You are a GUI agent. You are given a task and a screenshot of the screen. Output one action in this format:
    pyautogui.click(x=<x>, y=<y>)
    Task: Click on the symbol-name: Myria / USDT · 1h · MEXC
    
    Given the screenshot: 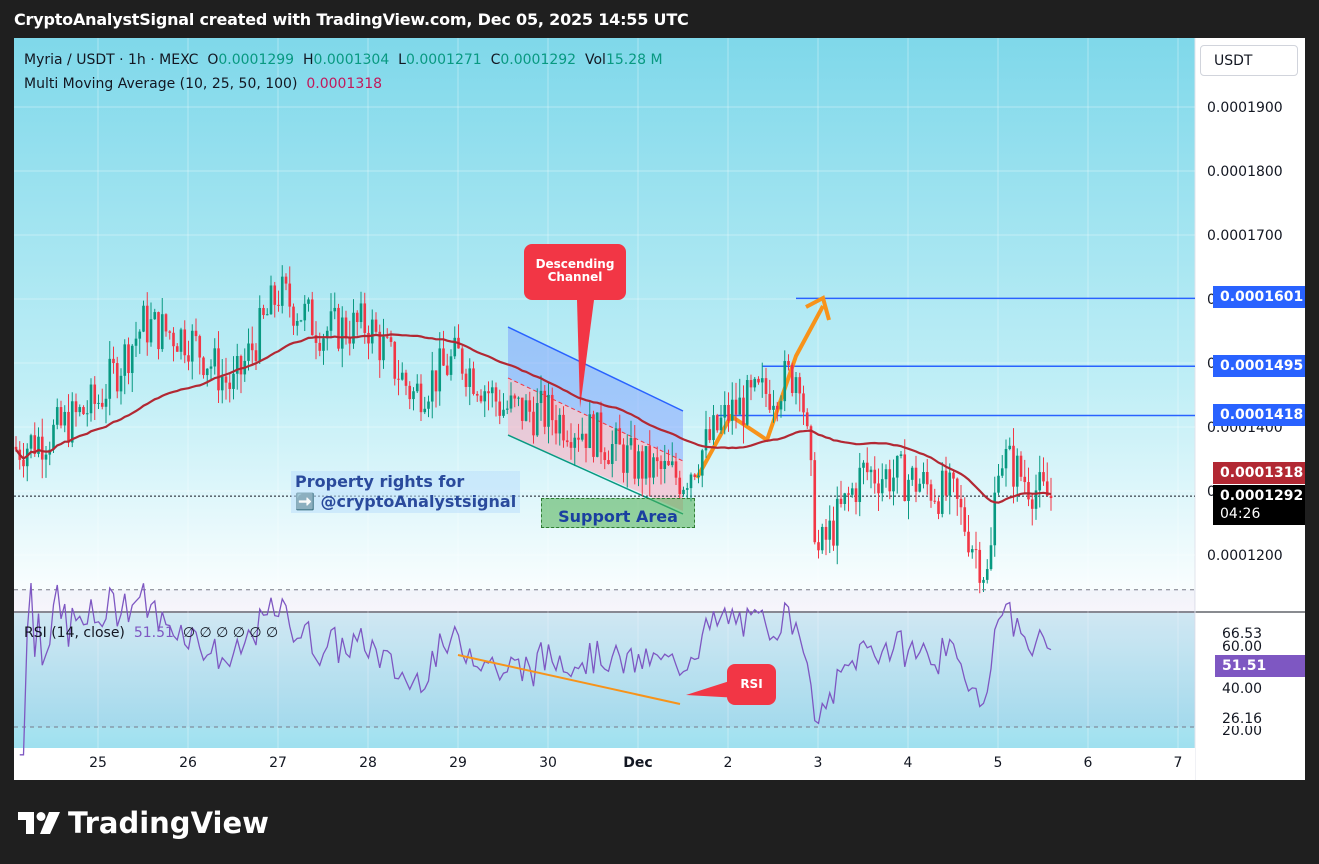 What is the action you would take?
    pyautogui.click(x=111, y=60)
    